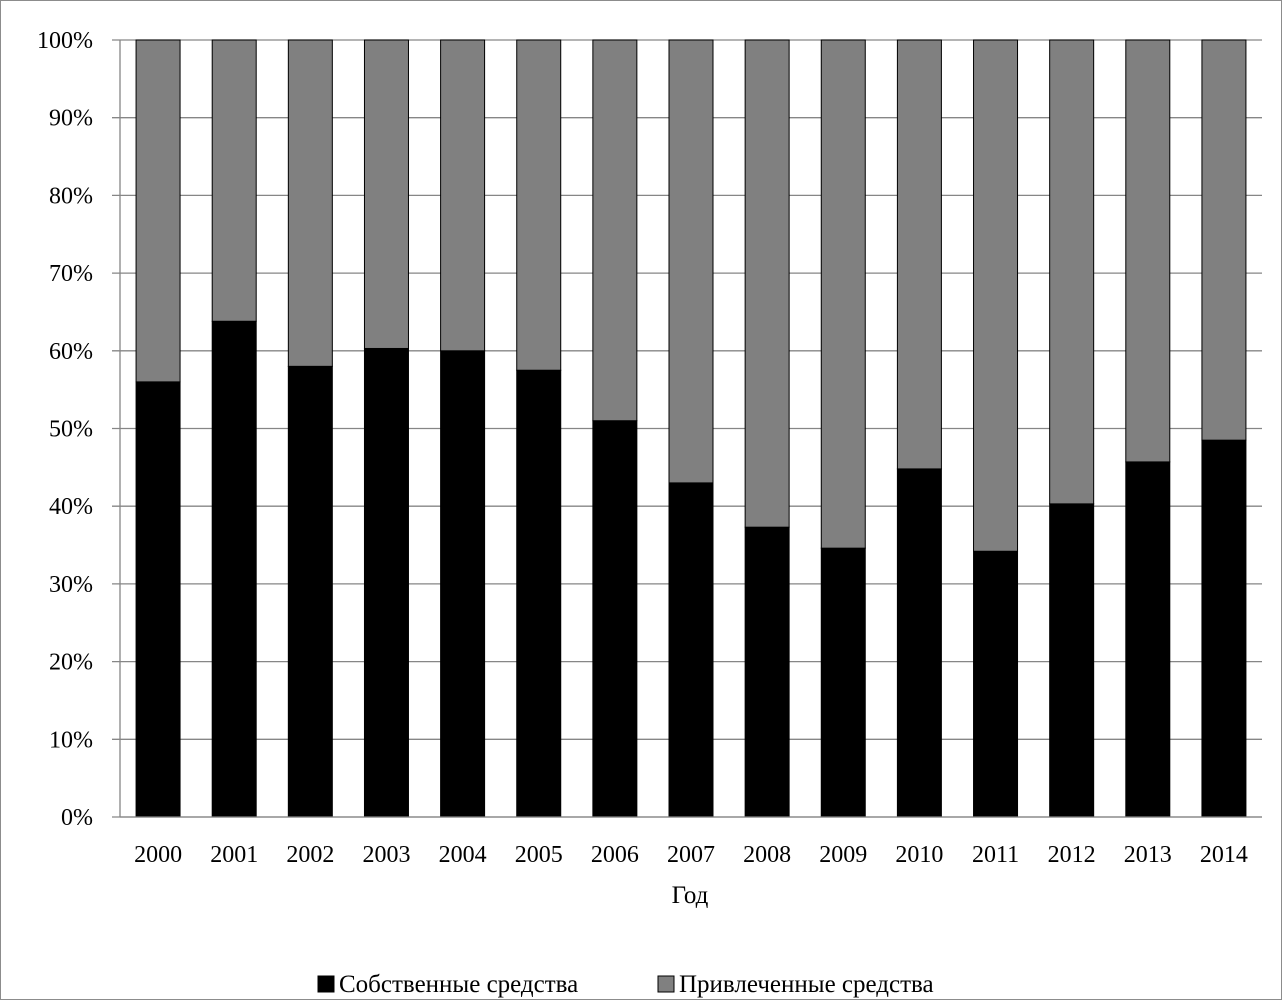 This screenshot has height=1000, width=1282. I want to click on y-tick-label: 40%, so click(71, 507).